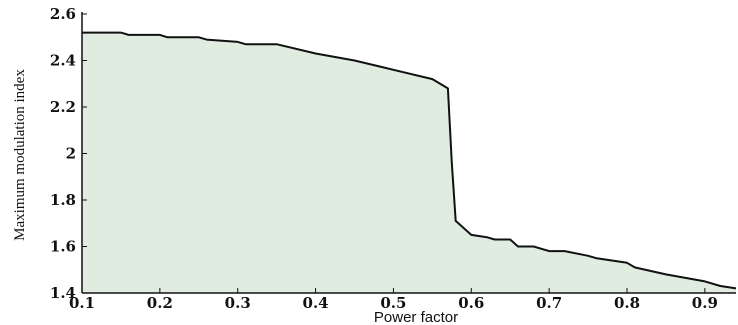  Describe the element at coordinates (71, 154) in the screenshot. I see `y-tick-label: 2` at that location.